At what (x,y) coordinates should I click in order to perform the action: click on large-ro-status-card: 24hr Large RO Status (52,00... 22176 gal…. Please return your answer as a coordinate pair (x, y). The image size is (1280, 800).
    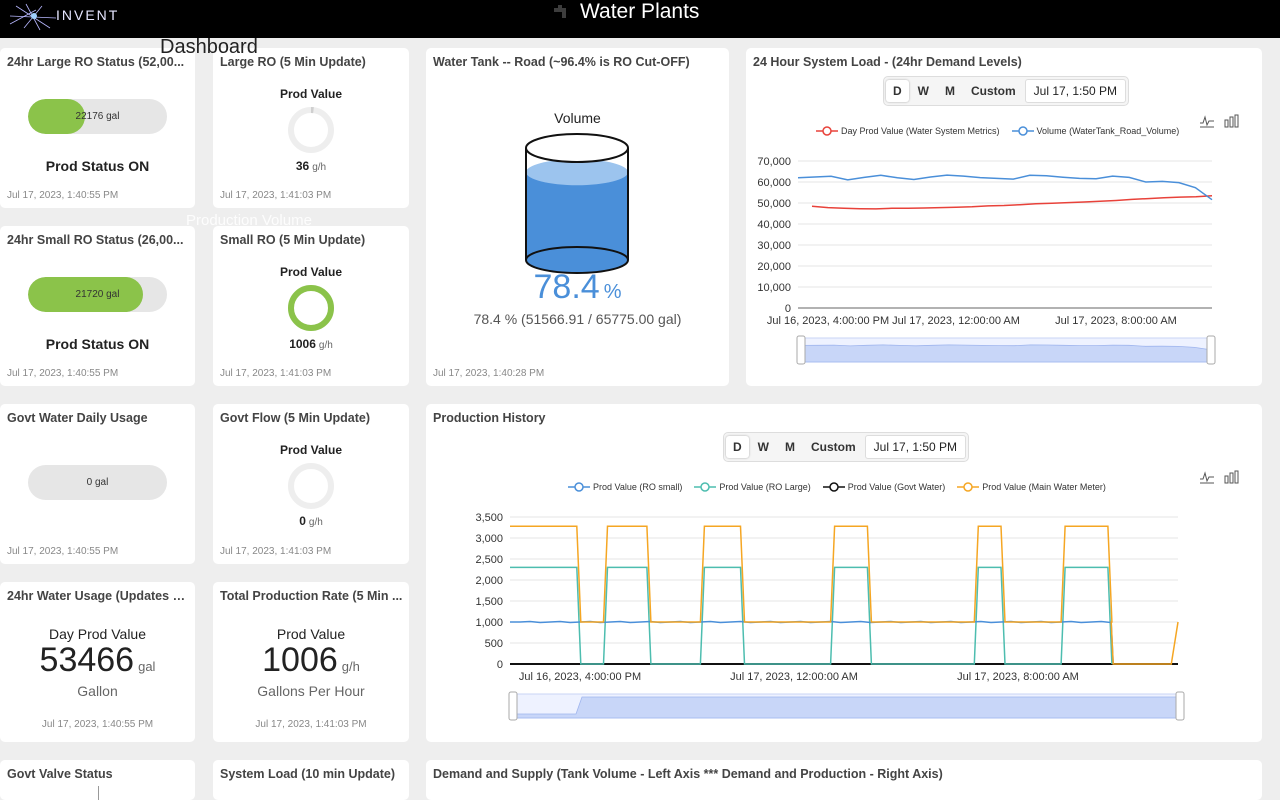
    Looking at the image, I should click on (97, 128).